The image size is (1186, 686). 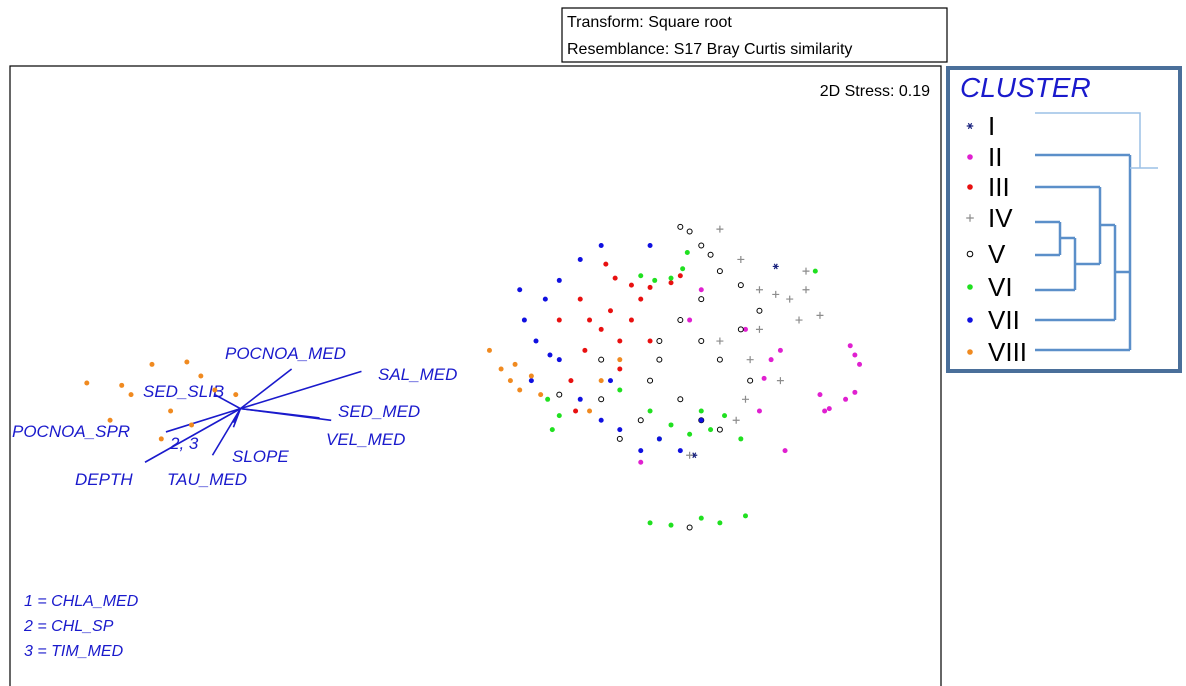 What do you see at coordinates (260, 456) in the screenshot?
I see `vector-label: SLOPE` at bounding box center [260, 456].